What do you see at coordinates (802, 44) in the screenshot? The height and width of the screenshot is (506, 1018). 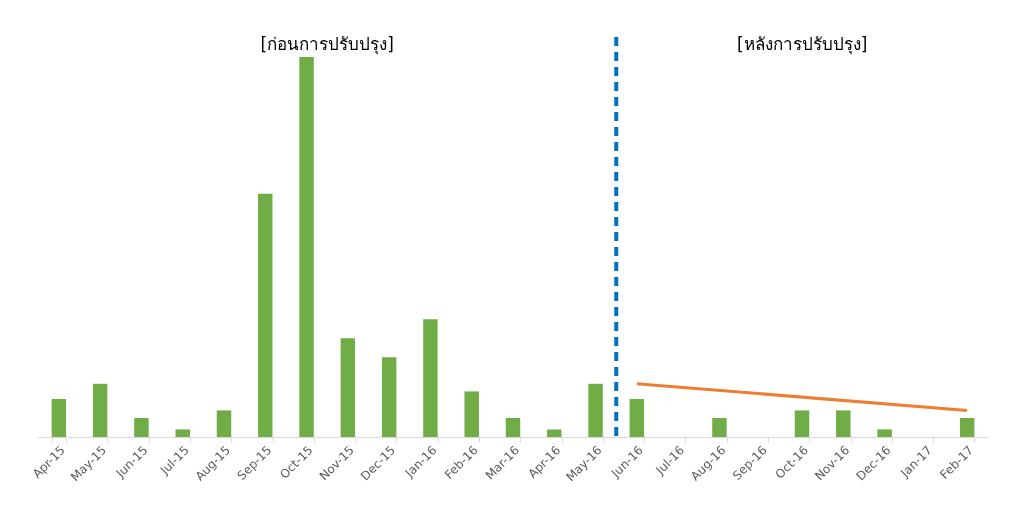 I see `text: [หลังการปรับปรุง]` at bounding box center [802, 44].